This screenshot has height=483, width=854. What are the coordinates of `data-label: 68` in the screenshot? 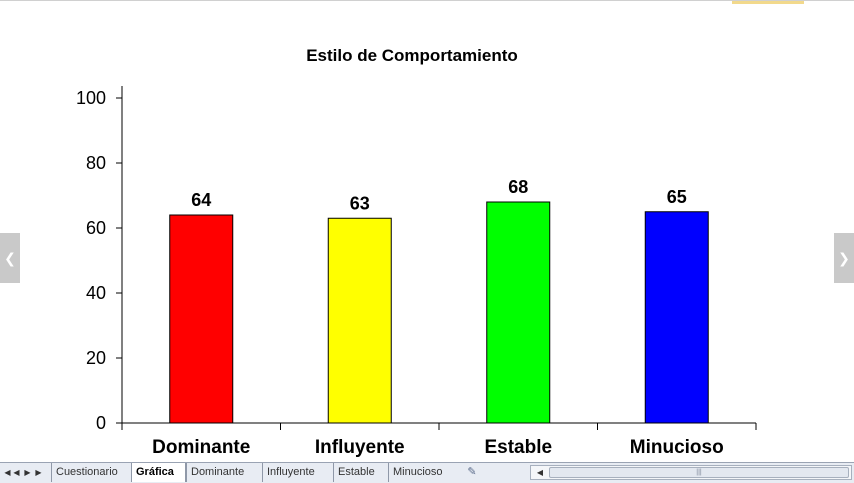 It's located at (518, 187).